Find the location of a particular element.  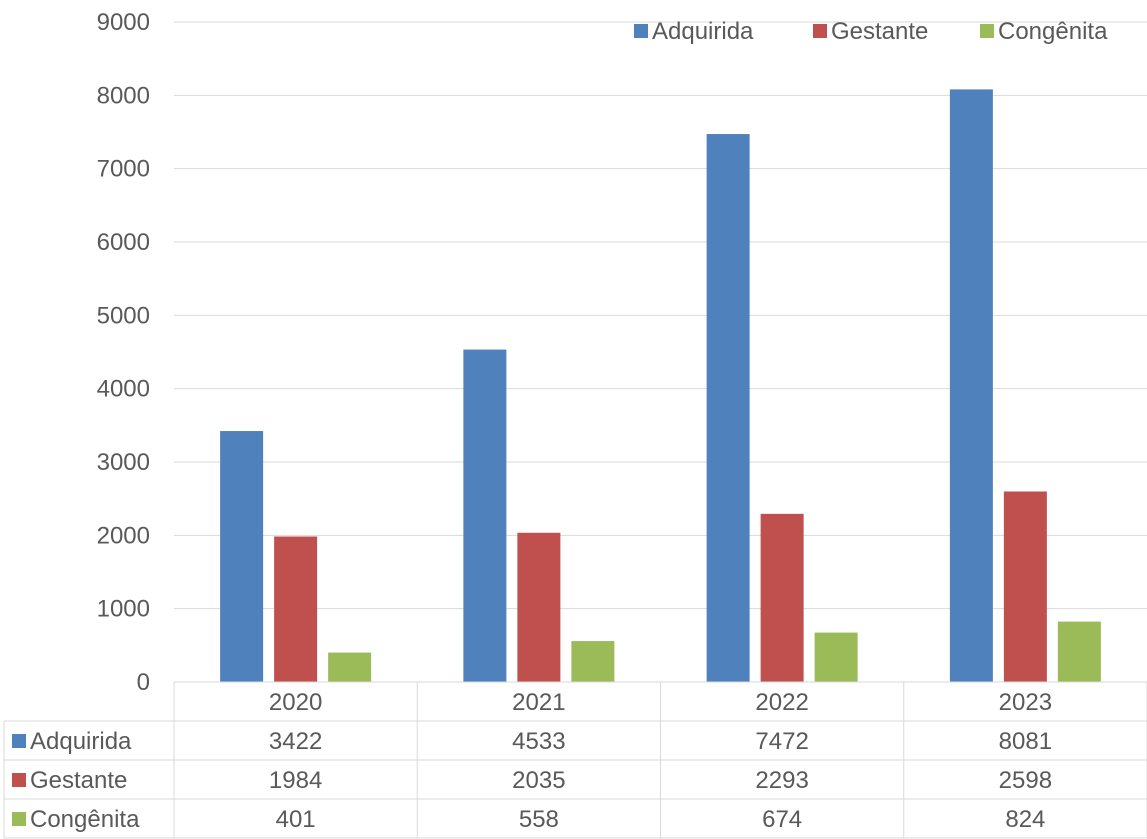

y-tick-label: 5000 is located at coordinates (123, 315).